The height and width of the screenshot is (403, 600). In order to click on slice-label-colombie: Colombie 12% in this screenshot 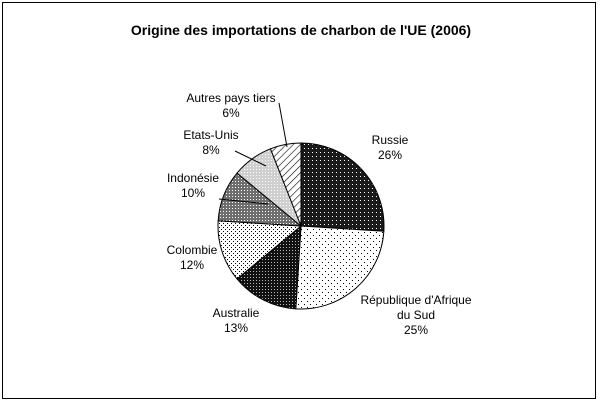, I will do `click(192, 257)`.